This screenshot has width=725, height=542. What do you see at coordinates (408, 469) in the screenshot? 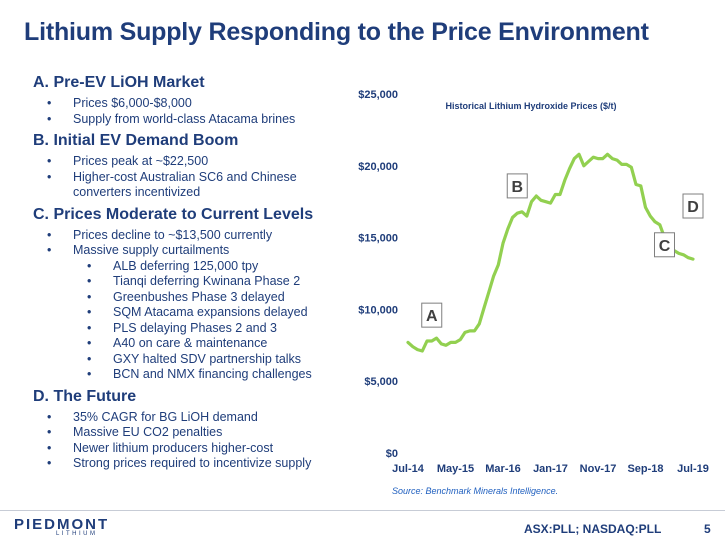
I see `x-tick-label: Jul-14` at bounding box center [408, 469].